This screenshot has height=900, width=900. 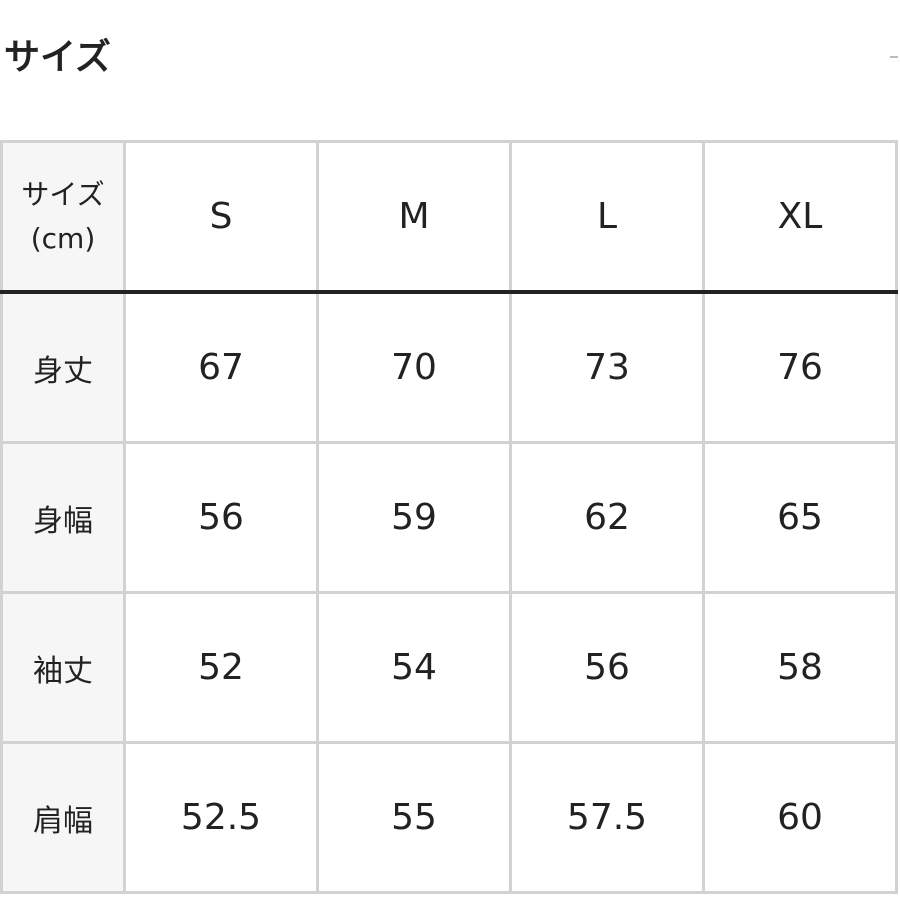 What do you see at coordinates (63, 667) in the screenshot?
I see `row-label: 袖丈` at bounding box center [63, 667].